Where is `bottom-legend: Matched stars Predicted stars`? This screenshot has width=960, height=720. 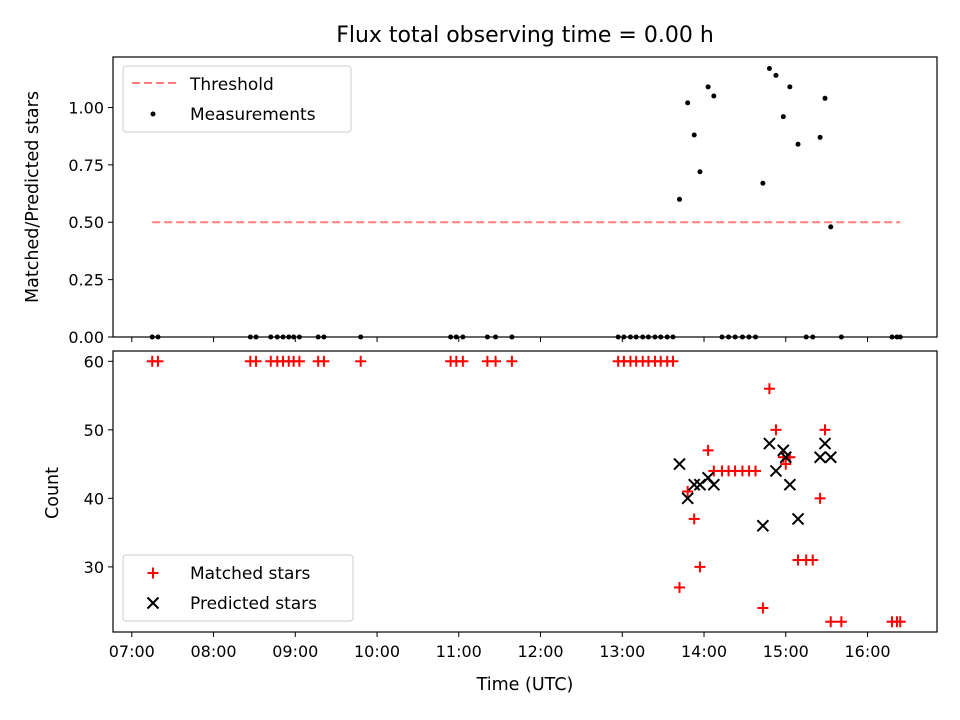 bottom-legend: Matched stars Predicted stars is located at coordinates (238, 588).